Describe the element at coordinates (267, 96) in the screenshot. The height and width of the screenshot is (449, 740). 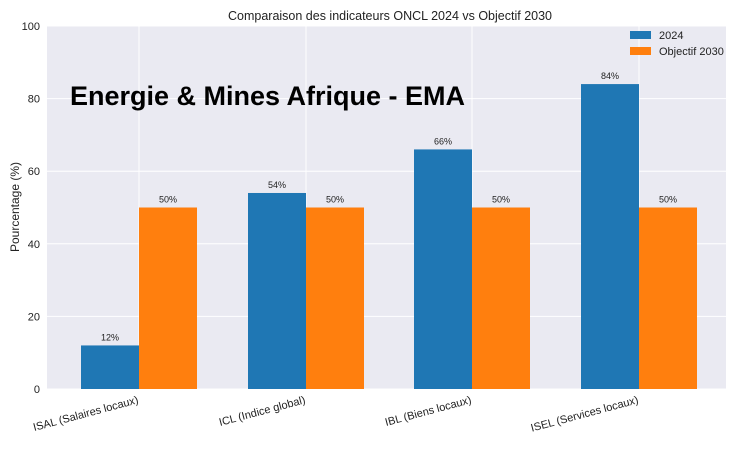
I see `watermark-text: Energie & Mines Afrique - EMA` at that location.